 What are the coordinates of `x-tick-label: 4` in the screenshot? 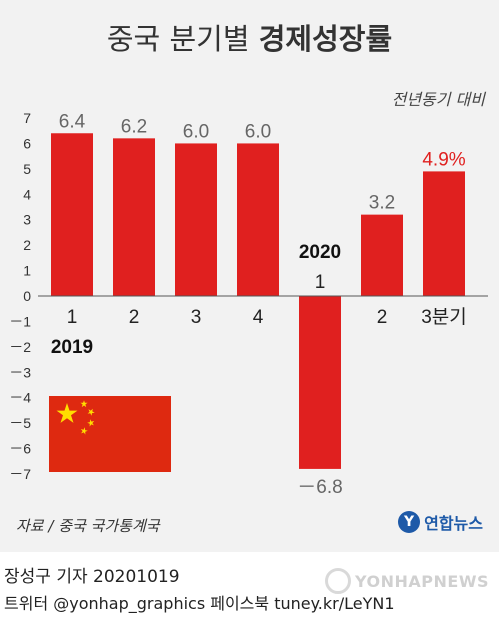 It's located at (258, 317).